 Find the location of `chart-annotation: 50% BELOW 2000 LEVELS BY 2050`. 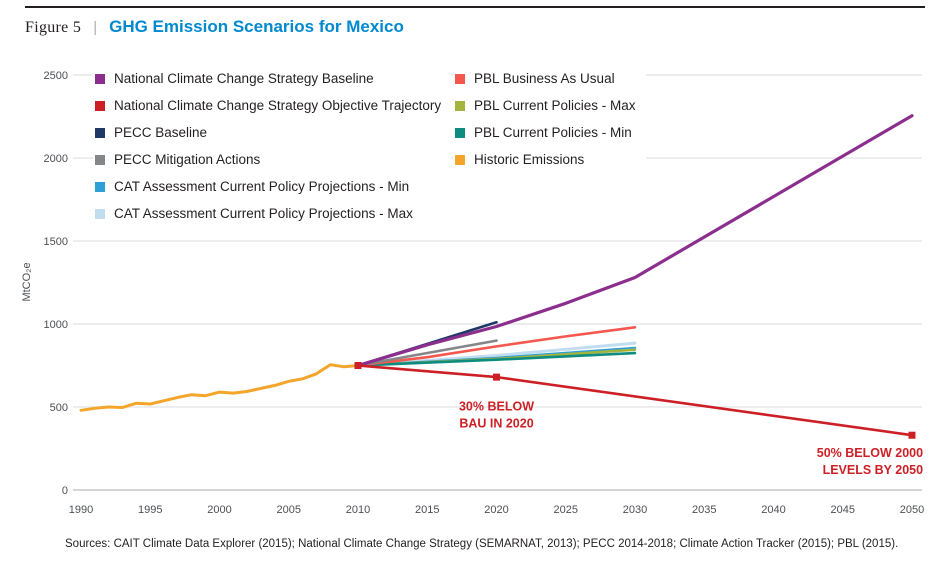

chart-annotation: 50% BELOW 2000 LEVELS BY 2050 is located at coordinates (870, 461).